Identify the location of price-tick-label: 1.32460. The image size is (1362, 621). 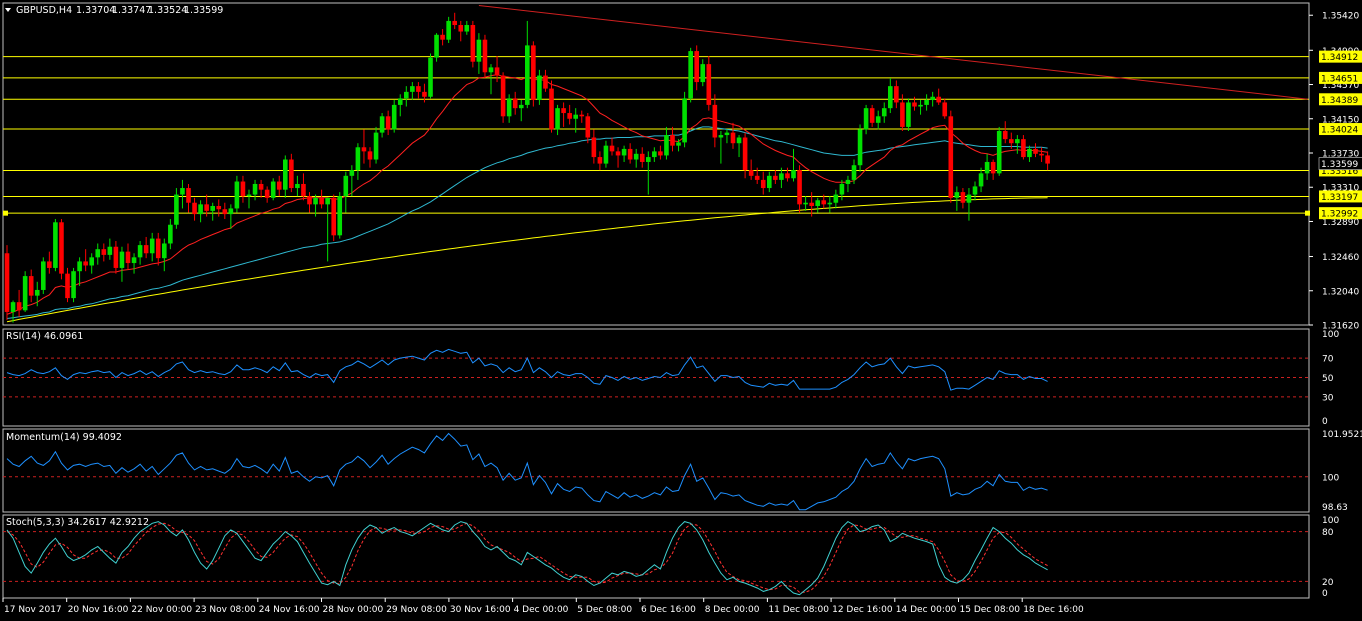
(1340, 258).